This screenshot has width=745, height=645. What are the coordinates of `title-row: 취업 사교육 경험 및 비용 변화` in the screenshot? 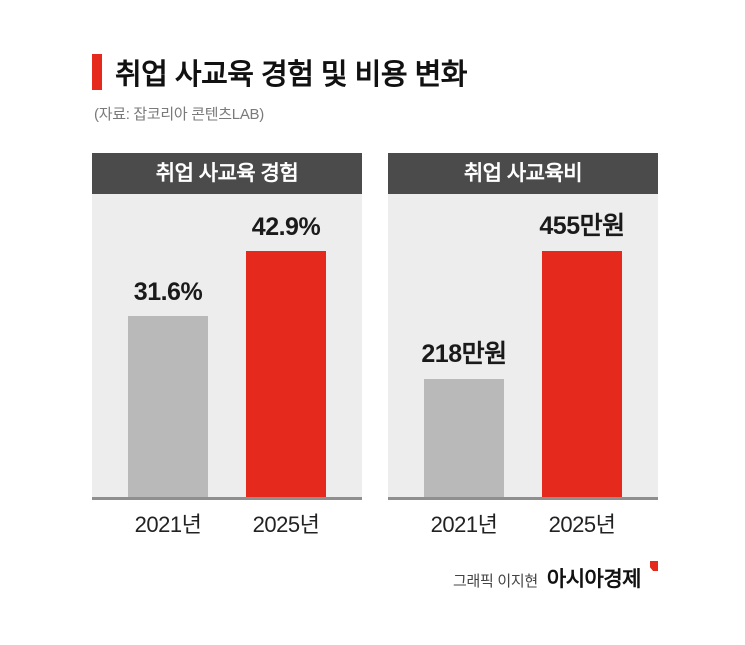 It's located at (375, 72).